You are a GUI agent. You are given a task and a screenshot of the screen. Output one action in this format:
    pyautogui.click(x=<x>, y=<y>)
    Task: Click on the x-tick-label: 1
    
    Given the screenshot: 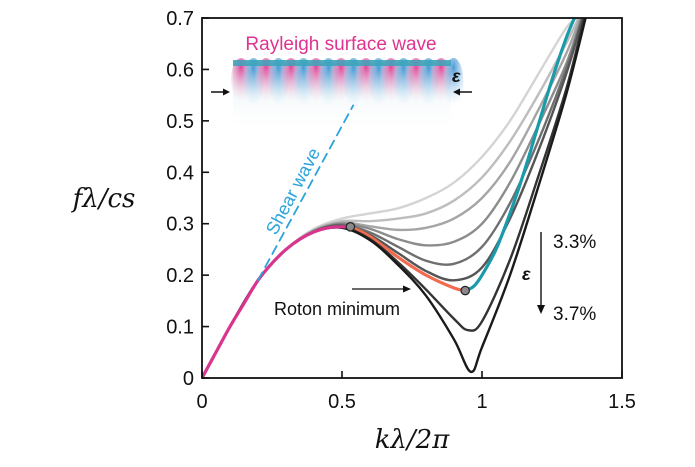 What is the action you would take?
    pyautogui.click(x=481, y=402)
    